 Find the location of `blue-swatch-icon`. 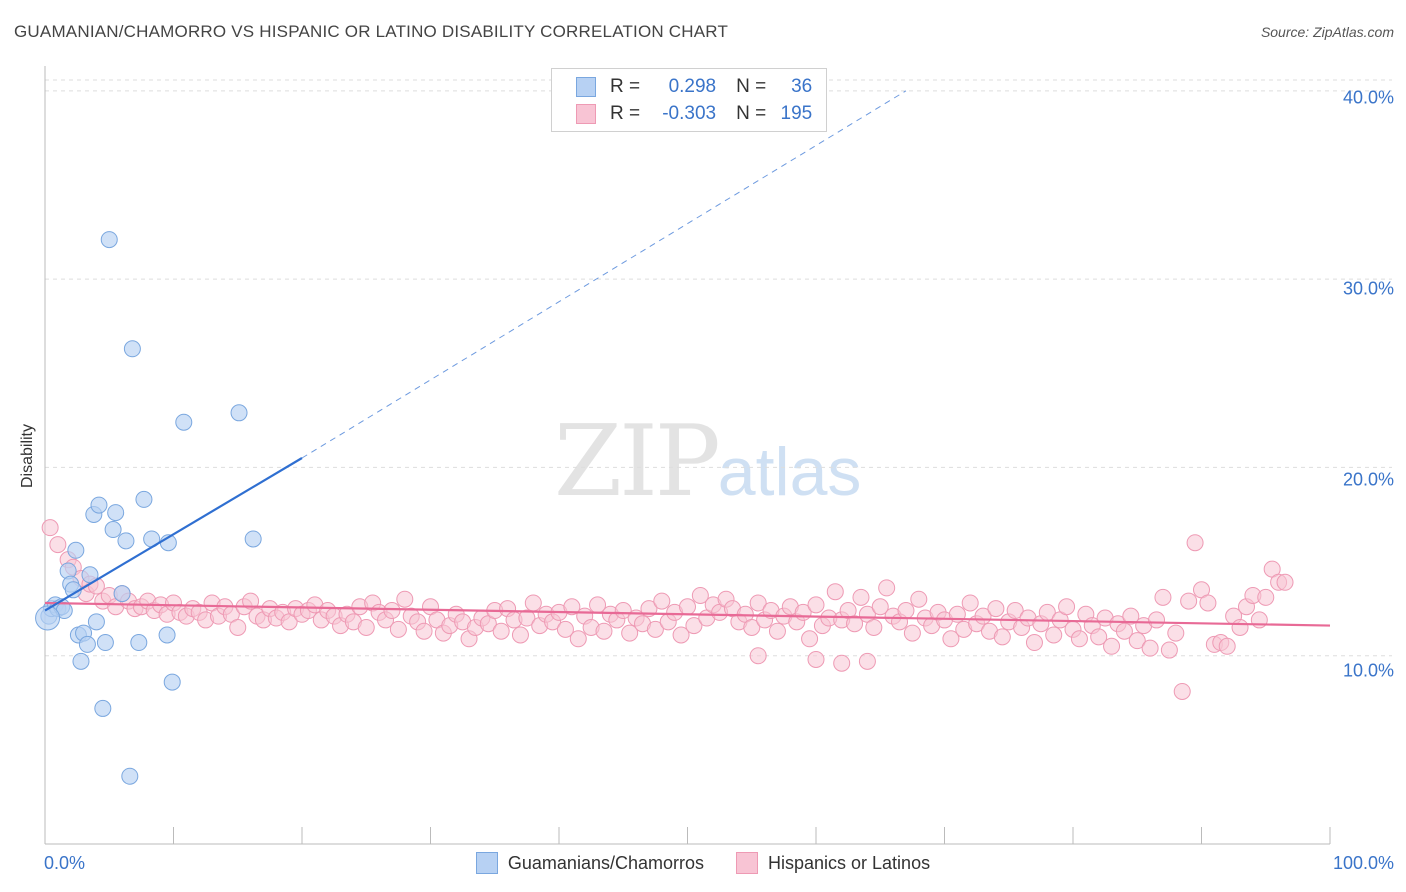

blue-swatch-icon is located at coordinates (586, 87).